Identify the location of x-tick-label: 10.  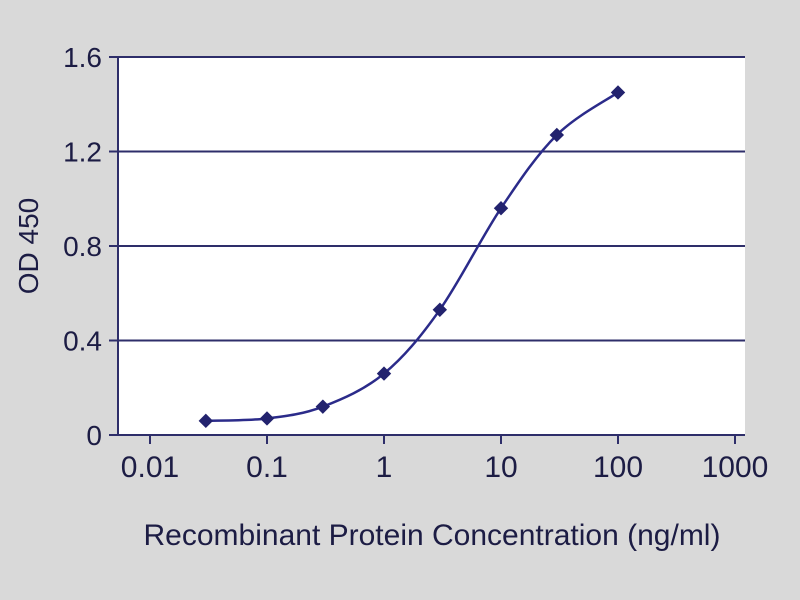
(500, 467).